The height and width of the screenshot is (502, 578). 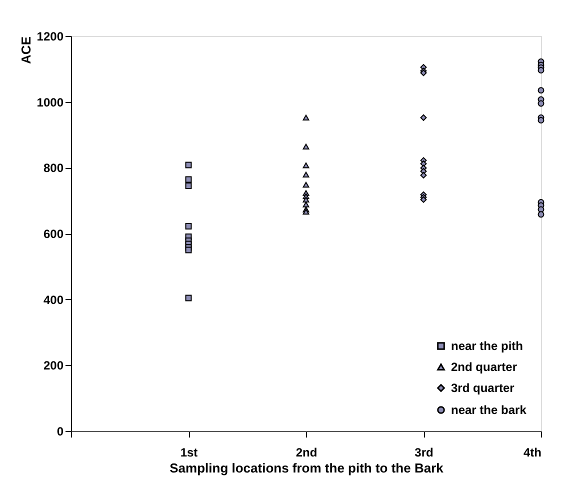 What do you see at coordinates (50, 37) in the screenshot?
I see `y-tick-label: 1200` at bounding box center [50, 37].